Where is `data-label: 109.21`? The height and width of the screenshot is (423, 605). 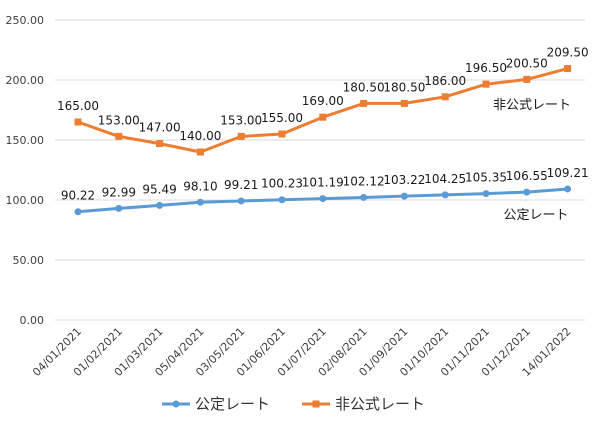
data-label: 109.21 is located at coordinates (568, 173).